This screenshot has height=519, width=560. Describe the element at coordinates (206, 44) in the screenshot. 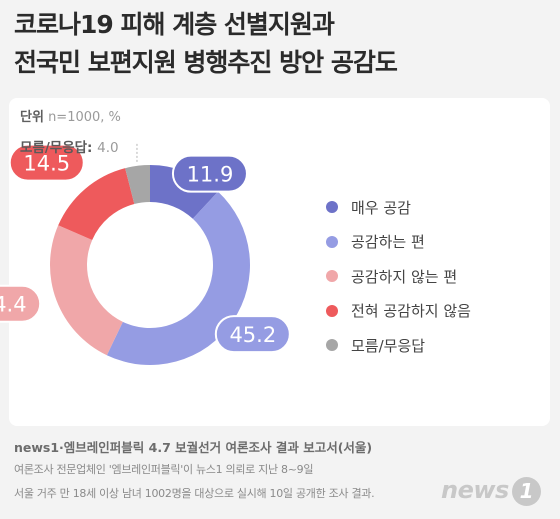

I see `chart-title: 코로나19 피해 계층 선별지원과 전국민 보편지원 병행추진 방안 공감도` at that location.